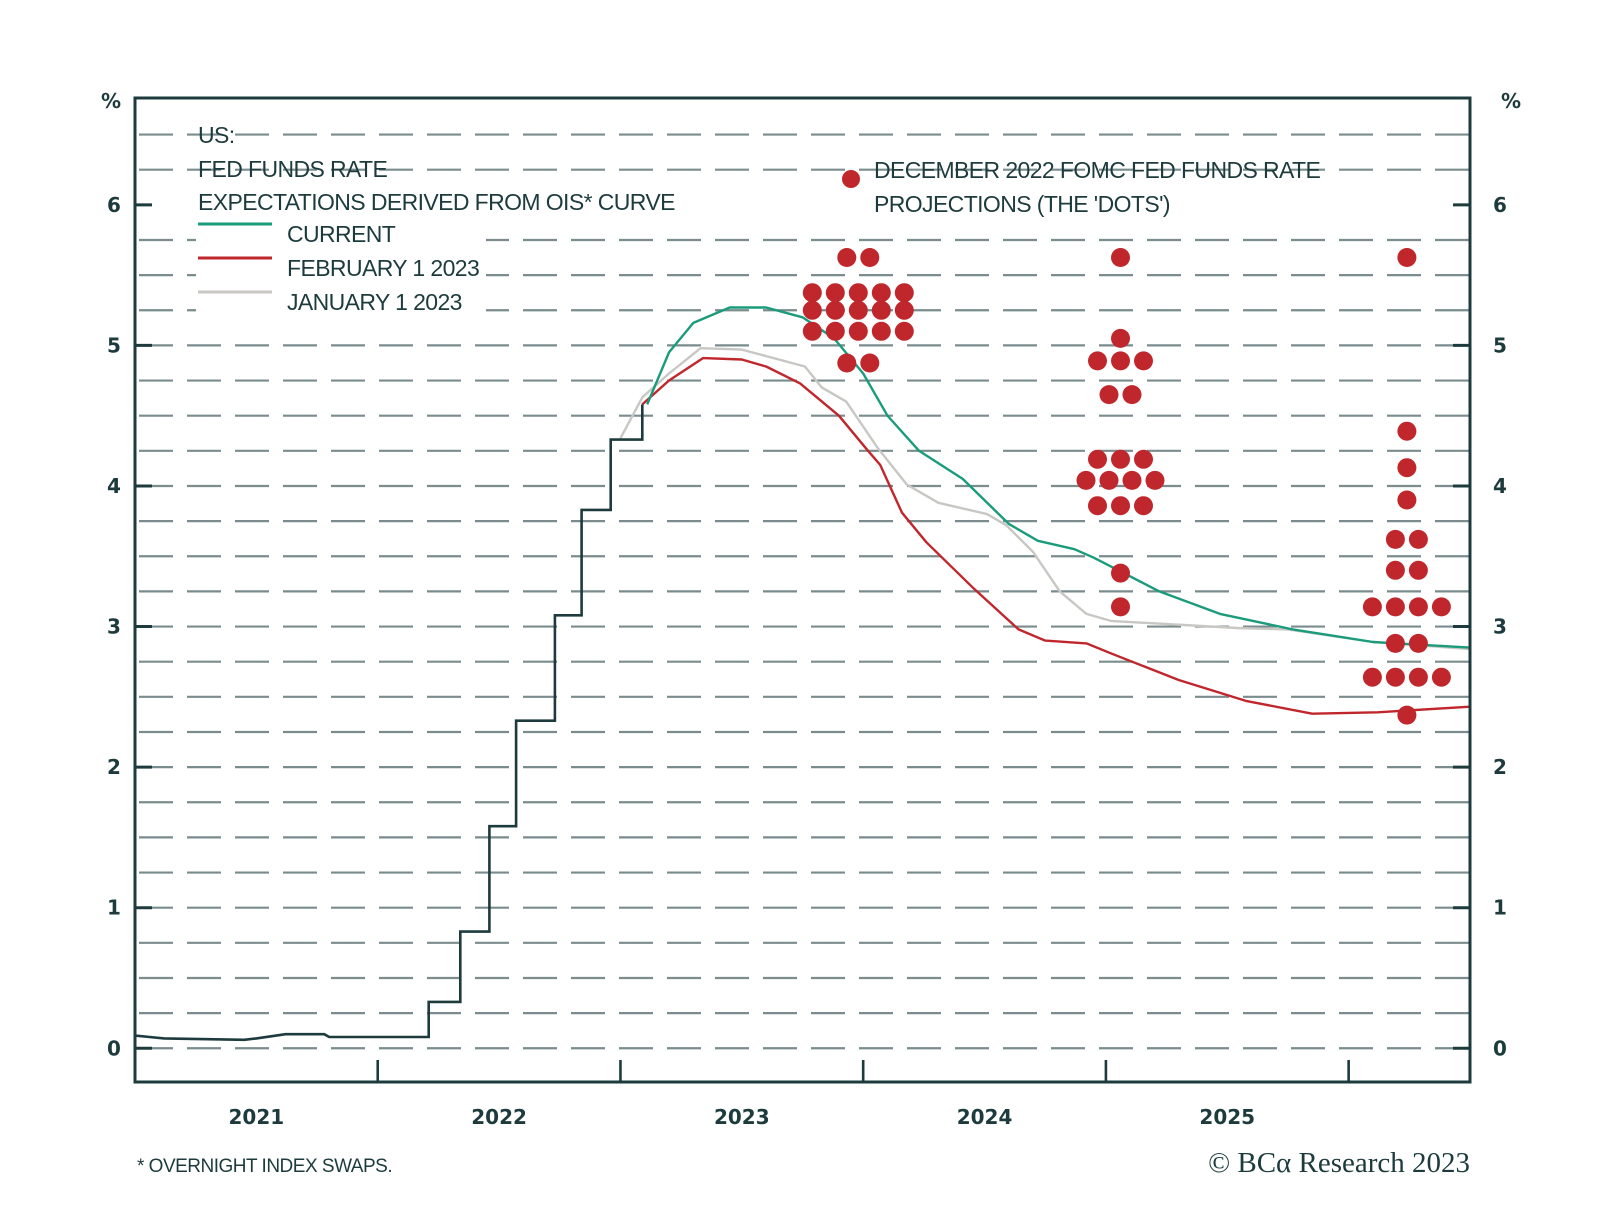 This screenshot has width=1600, height=1232. I want to click on y-tick-label-left: 5, so click(114, 345).